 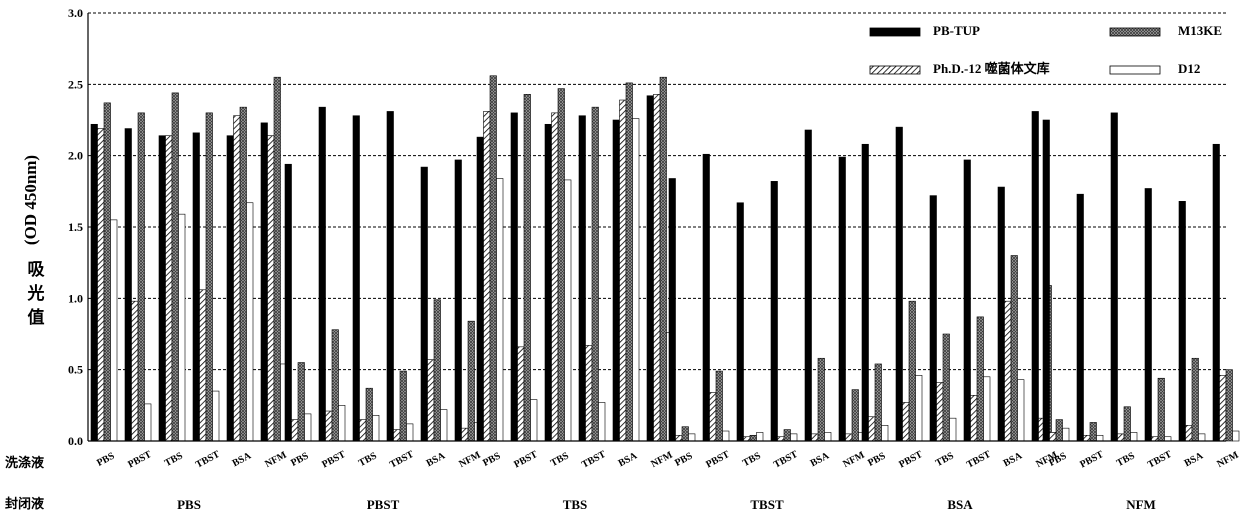 I want to click on y-tick-label: 1.5, so click(x=75, y=227).